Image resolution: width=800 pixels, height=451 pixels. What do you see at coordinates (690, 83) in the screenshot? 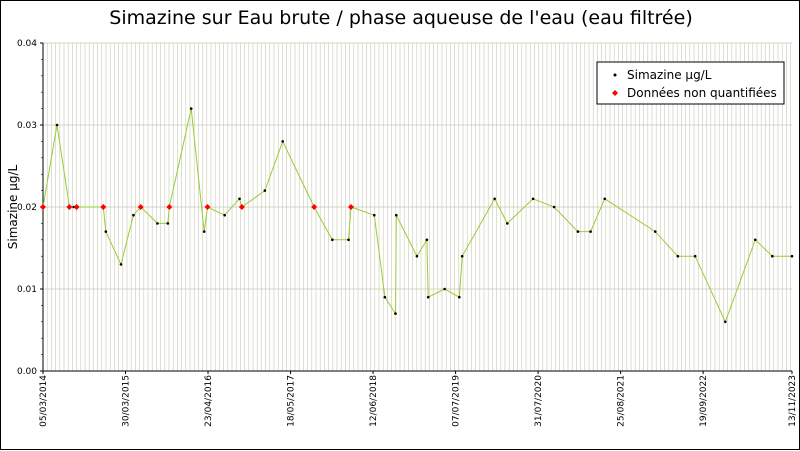
I see `legend-box` at bounding box center [690, 83].